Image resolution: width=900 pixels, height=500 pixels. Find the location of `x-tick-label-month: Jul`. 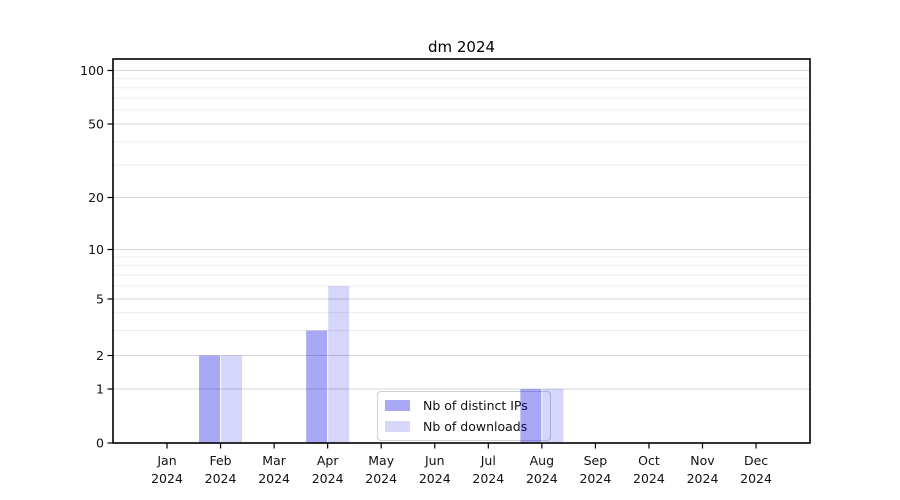

x-tick-label-month: Jul is located at coordinates (488, 460).